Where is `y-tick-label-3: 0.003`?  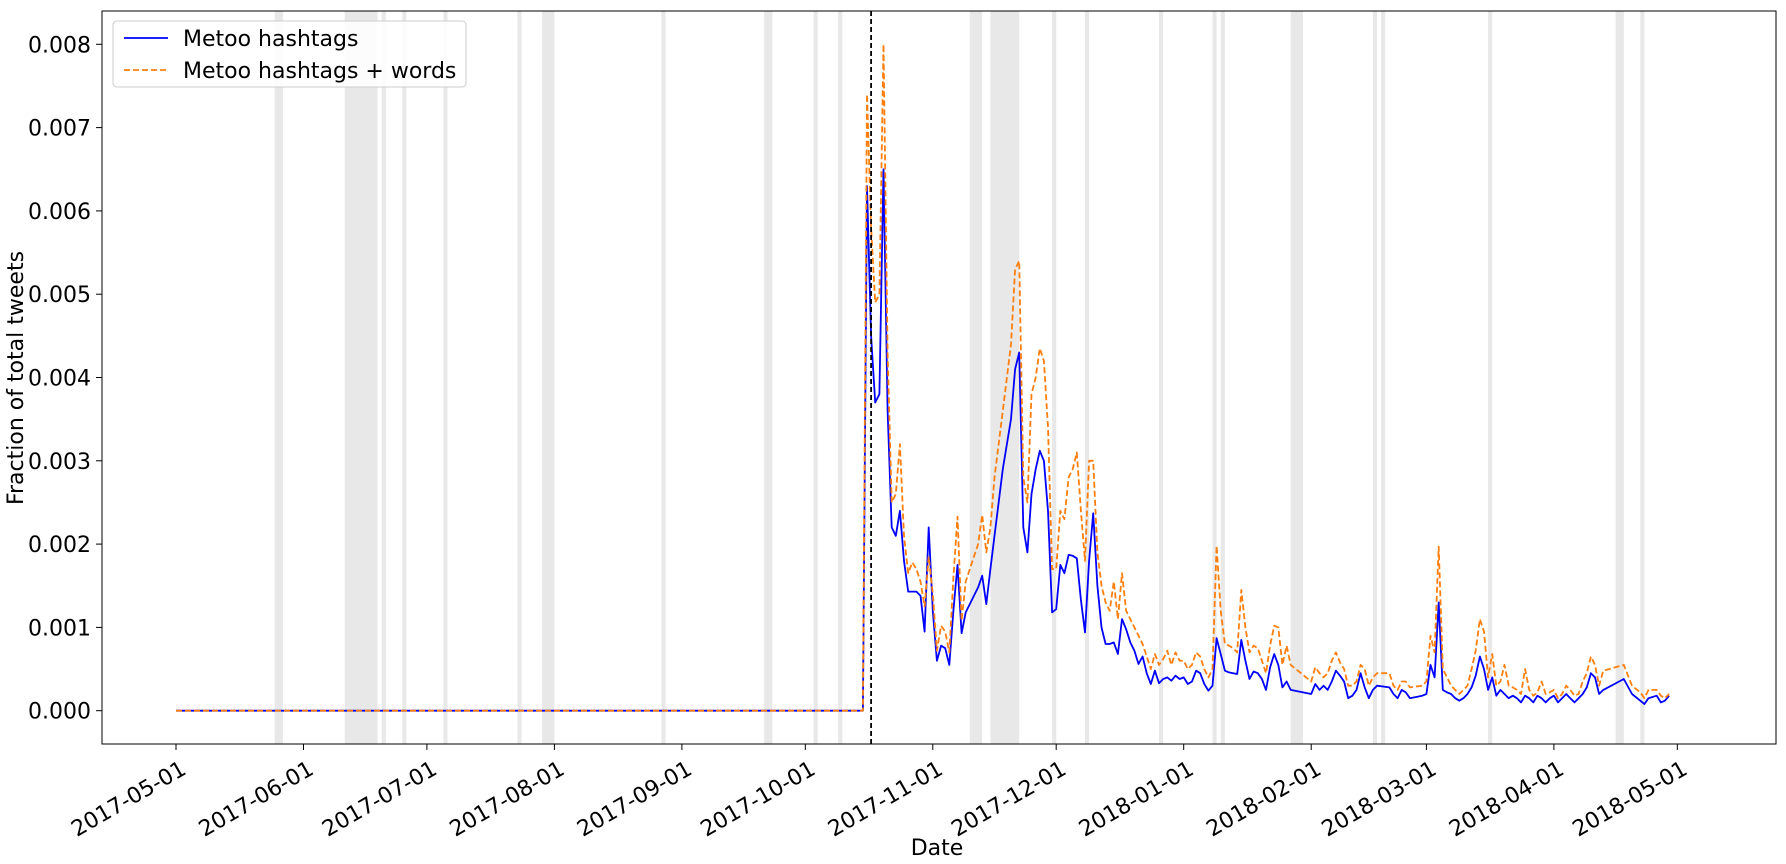
y-tick-label-3: 0.003 is located at coordinates (59, 462).